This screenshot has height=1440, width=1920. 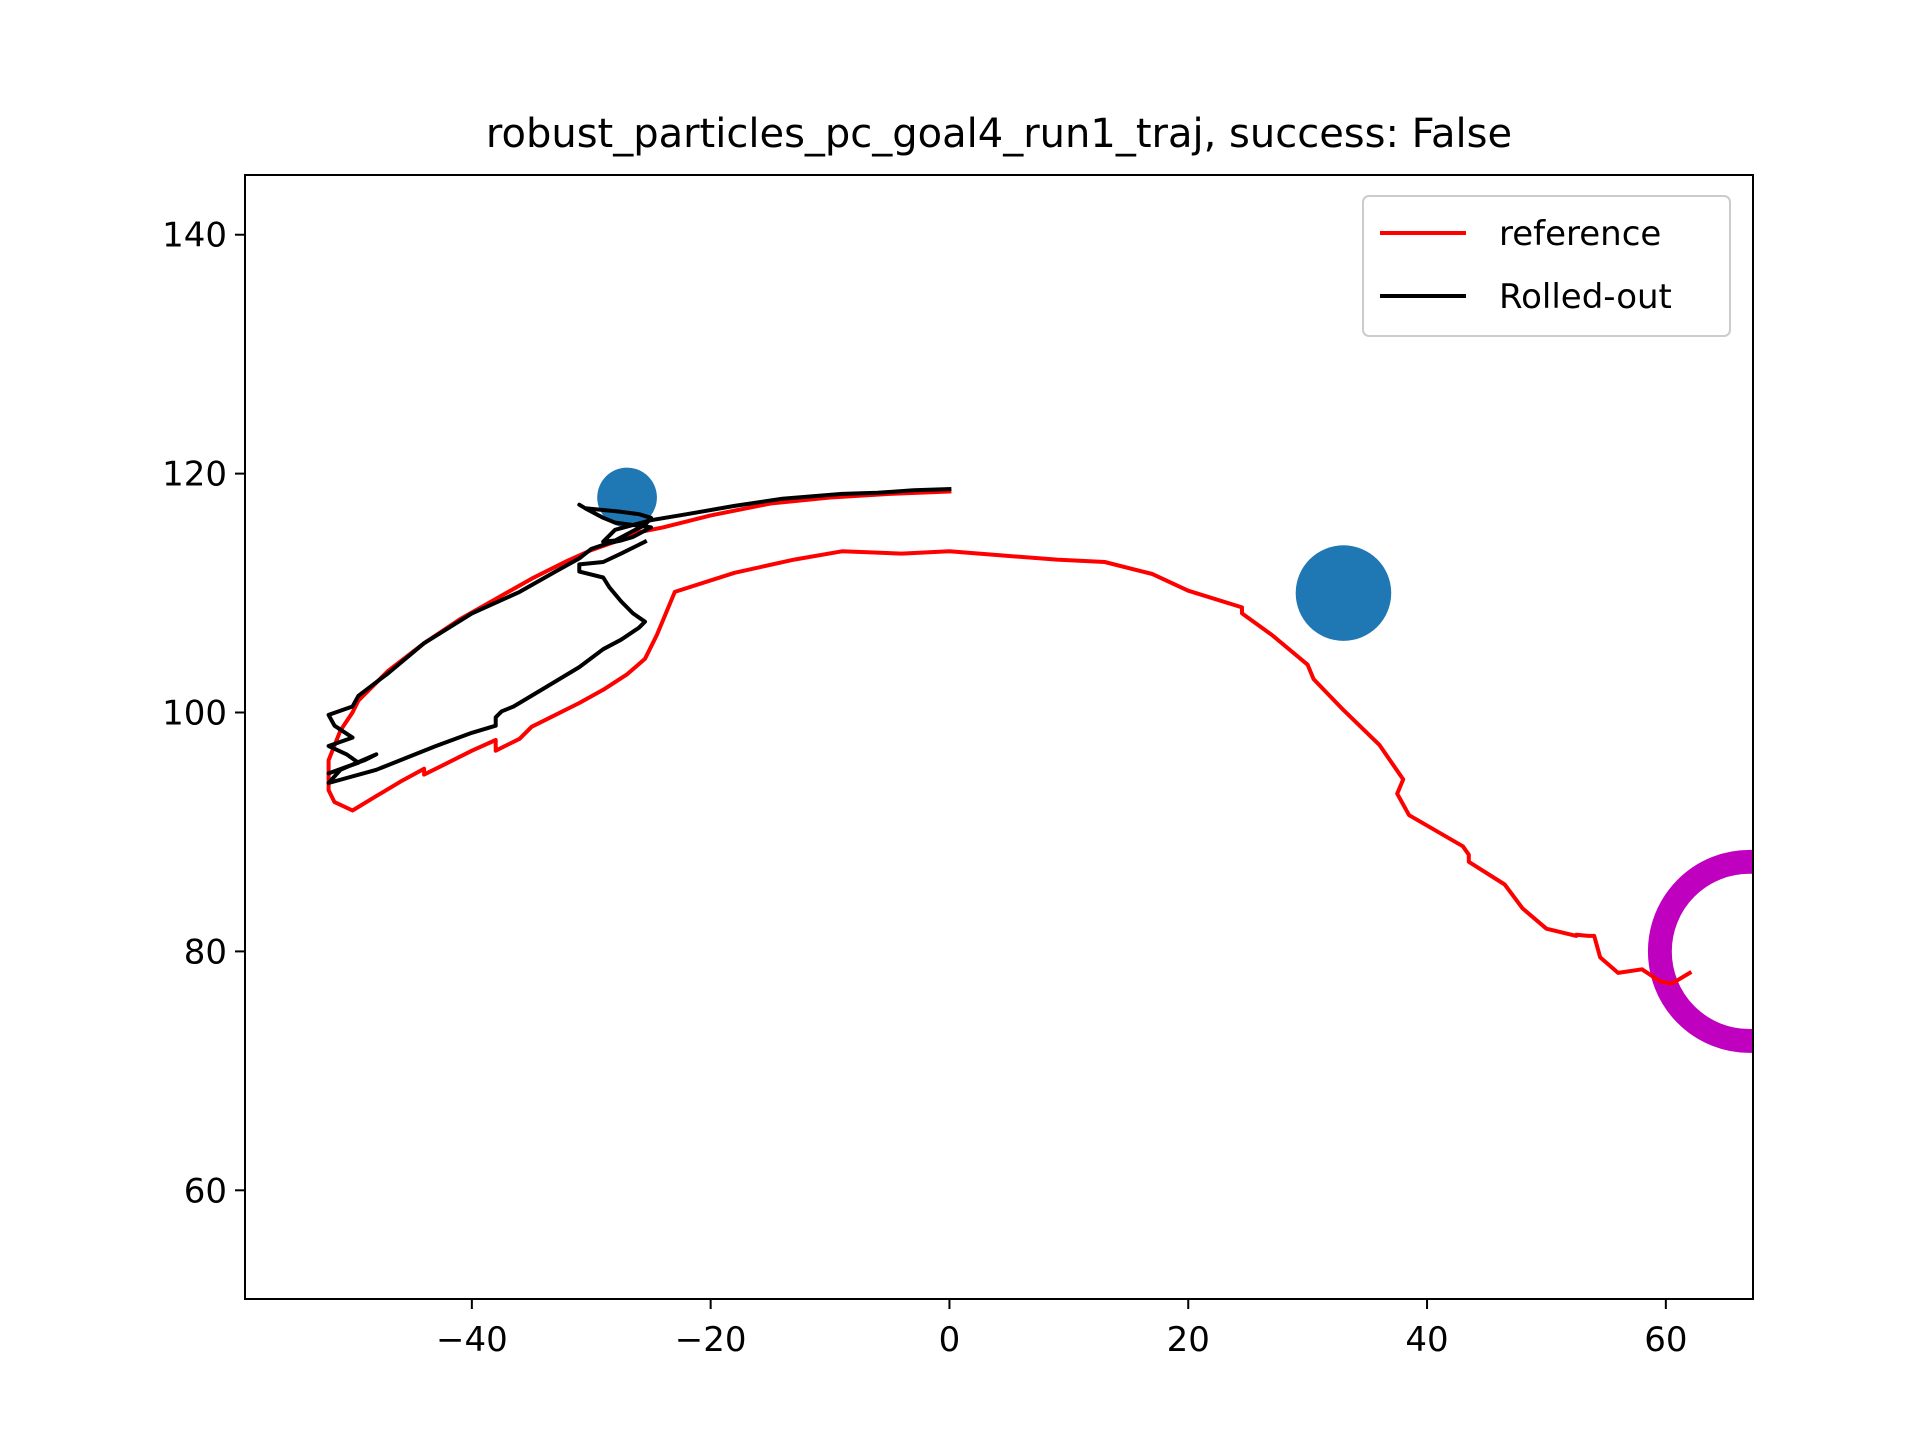 What do you see at coordinates (1426, 1340) in the screenshot?
I see `x-tick-label: 40` at bounding box center [1426, 1340].